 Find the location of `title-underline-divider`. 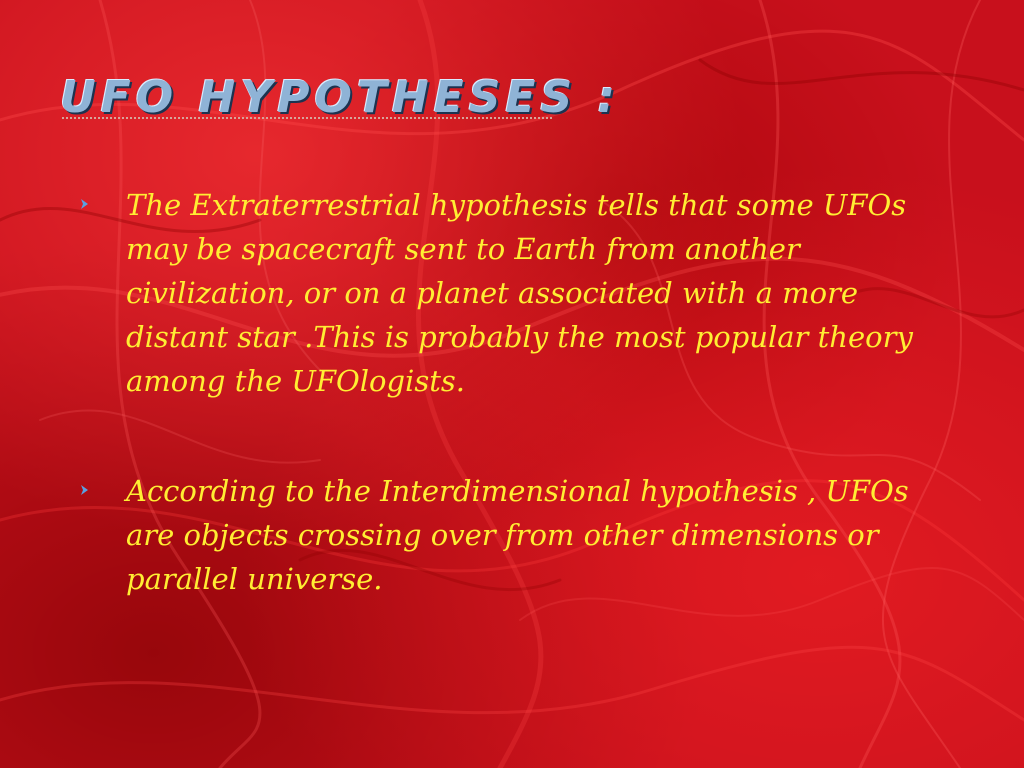

title-underline-divider is located at coordinates (307, 118).